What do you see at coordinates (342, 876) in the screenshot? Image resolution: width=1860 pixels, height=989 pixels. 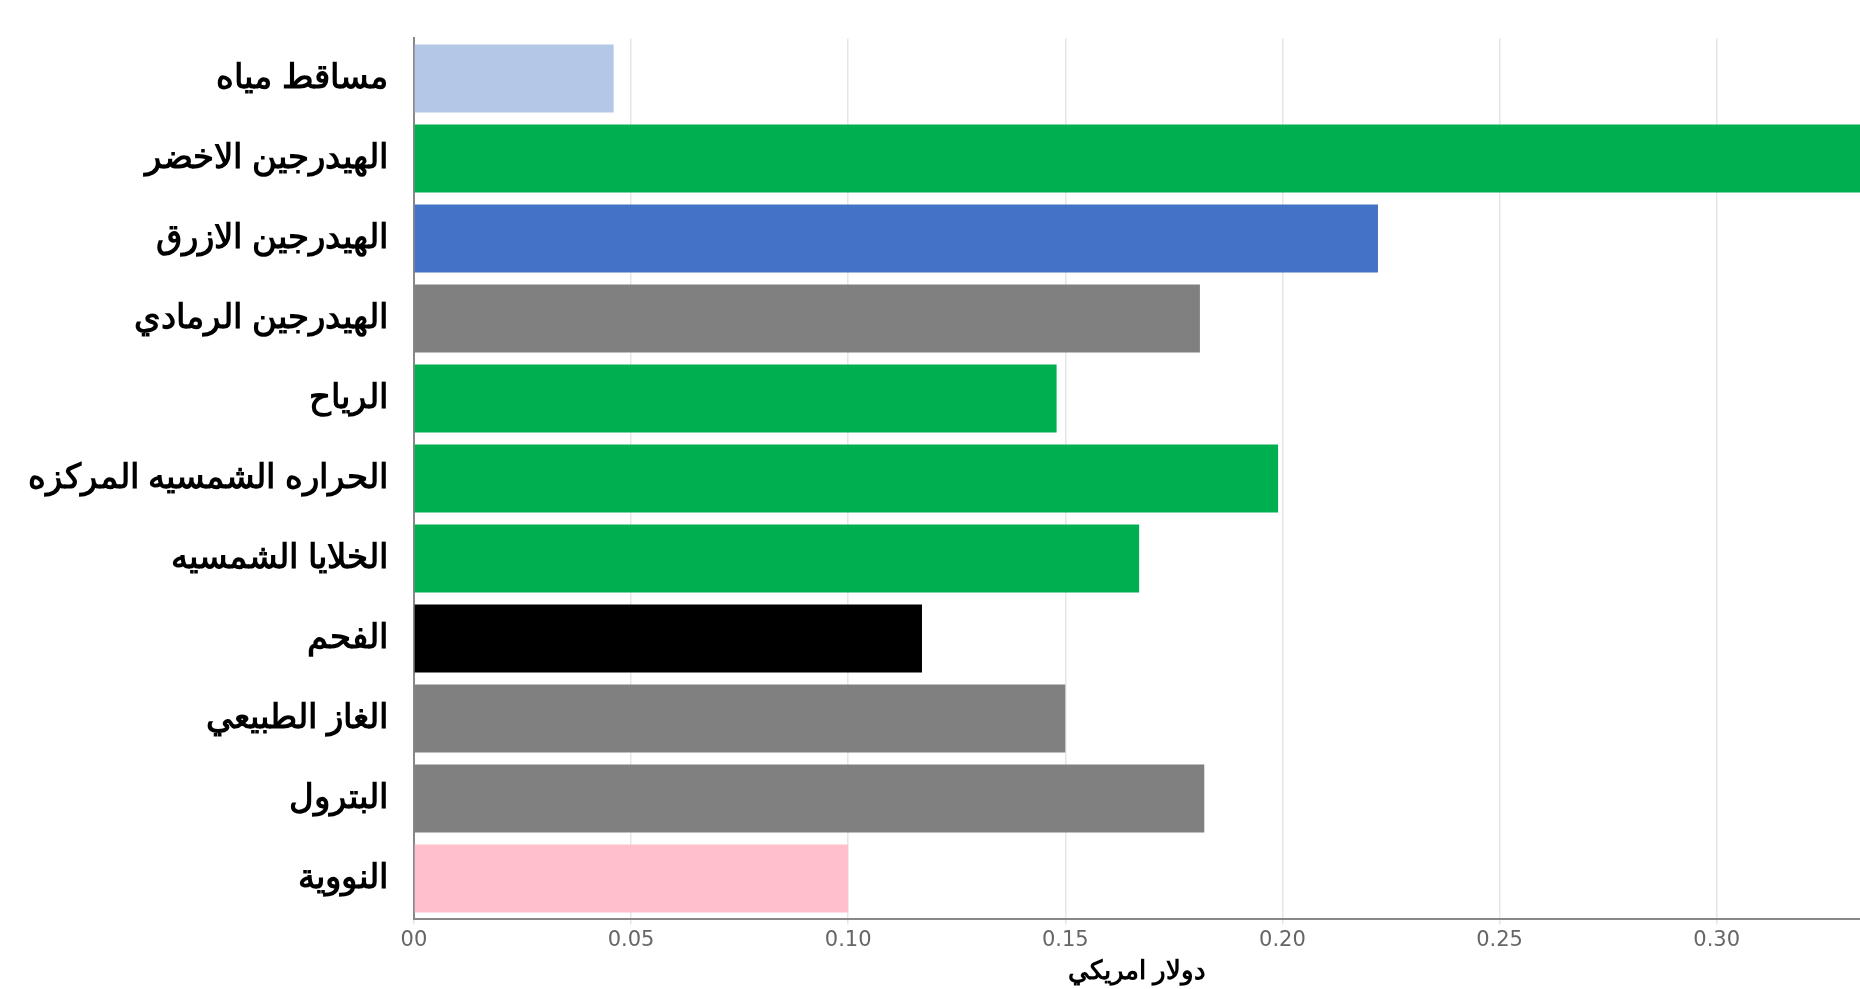 I see `y-tick-label: النووية` at bounding box center [342, 876].